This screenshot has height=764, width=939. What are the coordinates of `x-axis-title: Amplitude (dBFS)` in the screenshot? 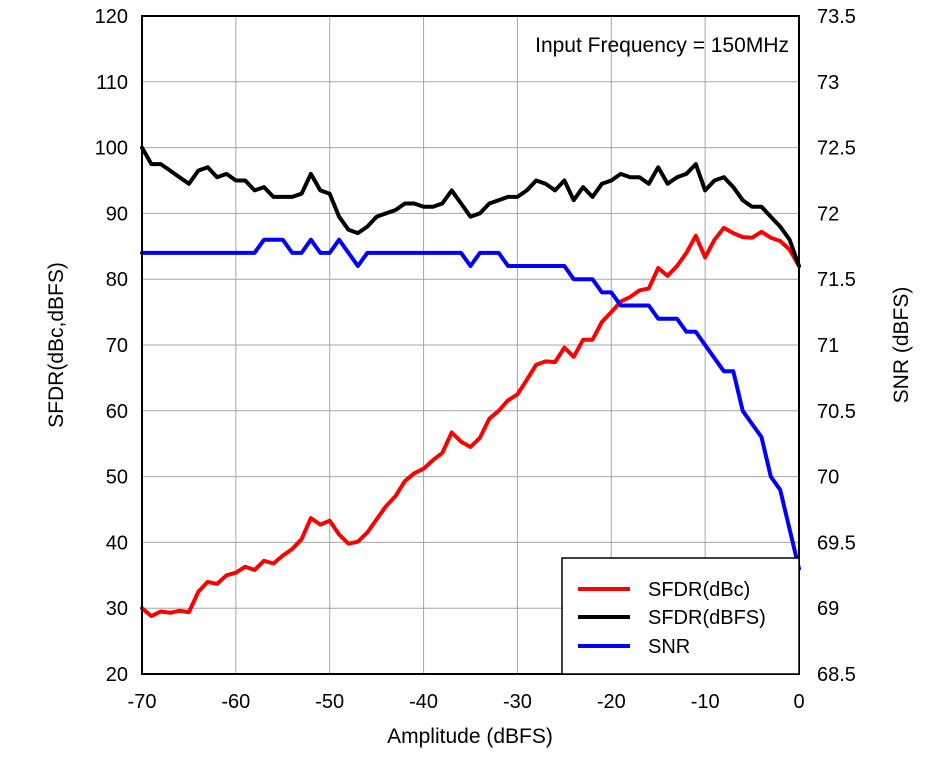 It's located at (470, 736).